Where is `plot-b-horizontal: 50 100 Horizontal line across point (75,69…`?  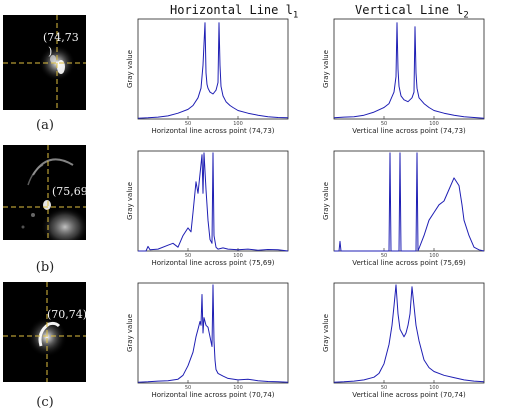
plot-b-horizontal: 50 100 Horizontal line across point (75,69… is located at coordinates (212, 212).